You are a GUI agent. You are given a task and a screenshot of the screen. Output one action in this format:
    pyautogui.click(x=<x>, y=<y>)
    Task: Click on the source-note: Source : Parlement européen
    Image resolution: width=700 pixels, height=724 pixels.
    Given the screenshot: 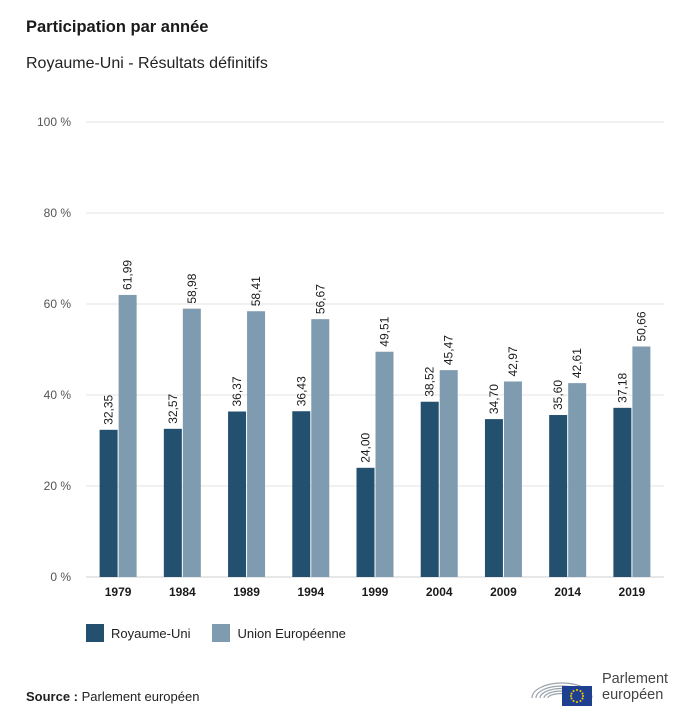 What is the action you would take?
    pyautogui.click(x=112, y=696)
    